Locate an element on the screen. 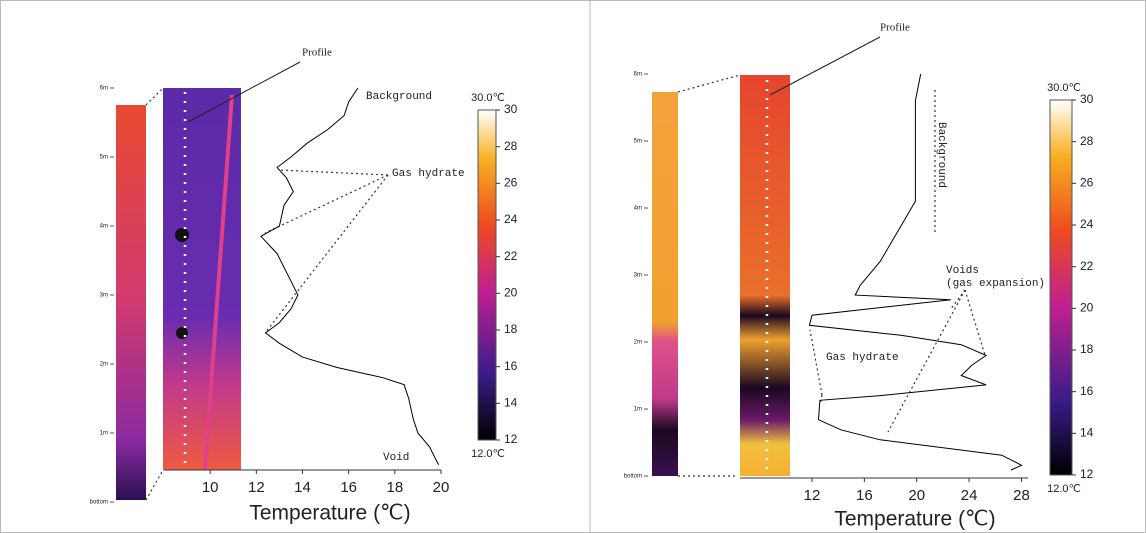  x-tick-label: 14 is located at coordinates (302, 487).